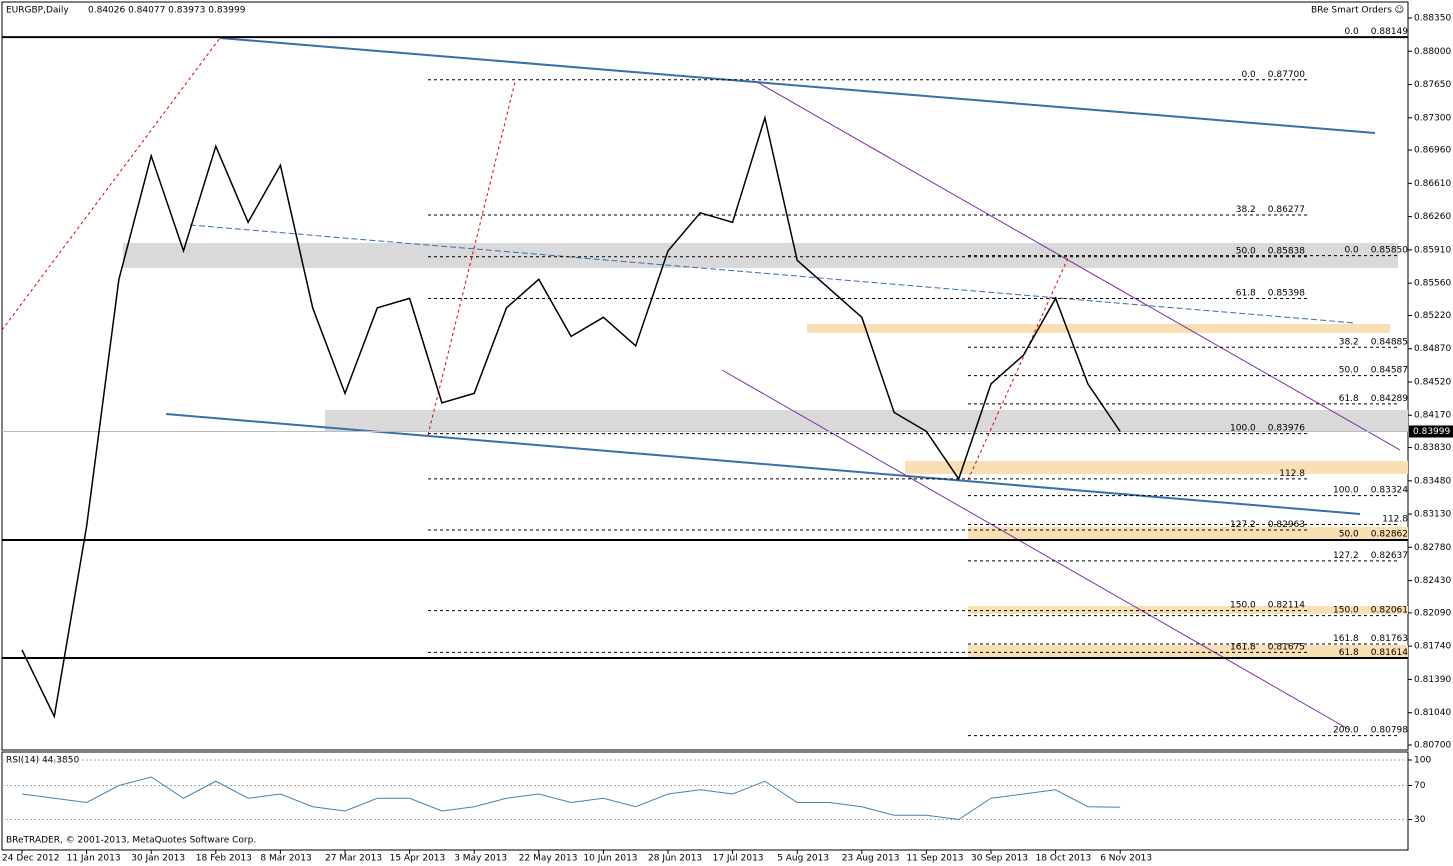 The height and width of the screenshot is (866, 1453). Describe the element at coordinates (1432, 515) in the screenshot. I see `y-tick-label: 0.83130` at that location.